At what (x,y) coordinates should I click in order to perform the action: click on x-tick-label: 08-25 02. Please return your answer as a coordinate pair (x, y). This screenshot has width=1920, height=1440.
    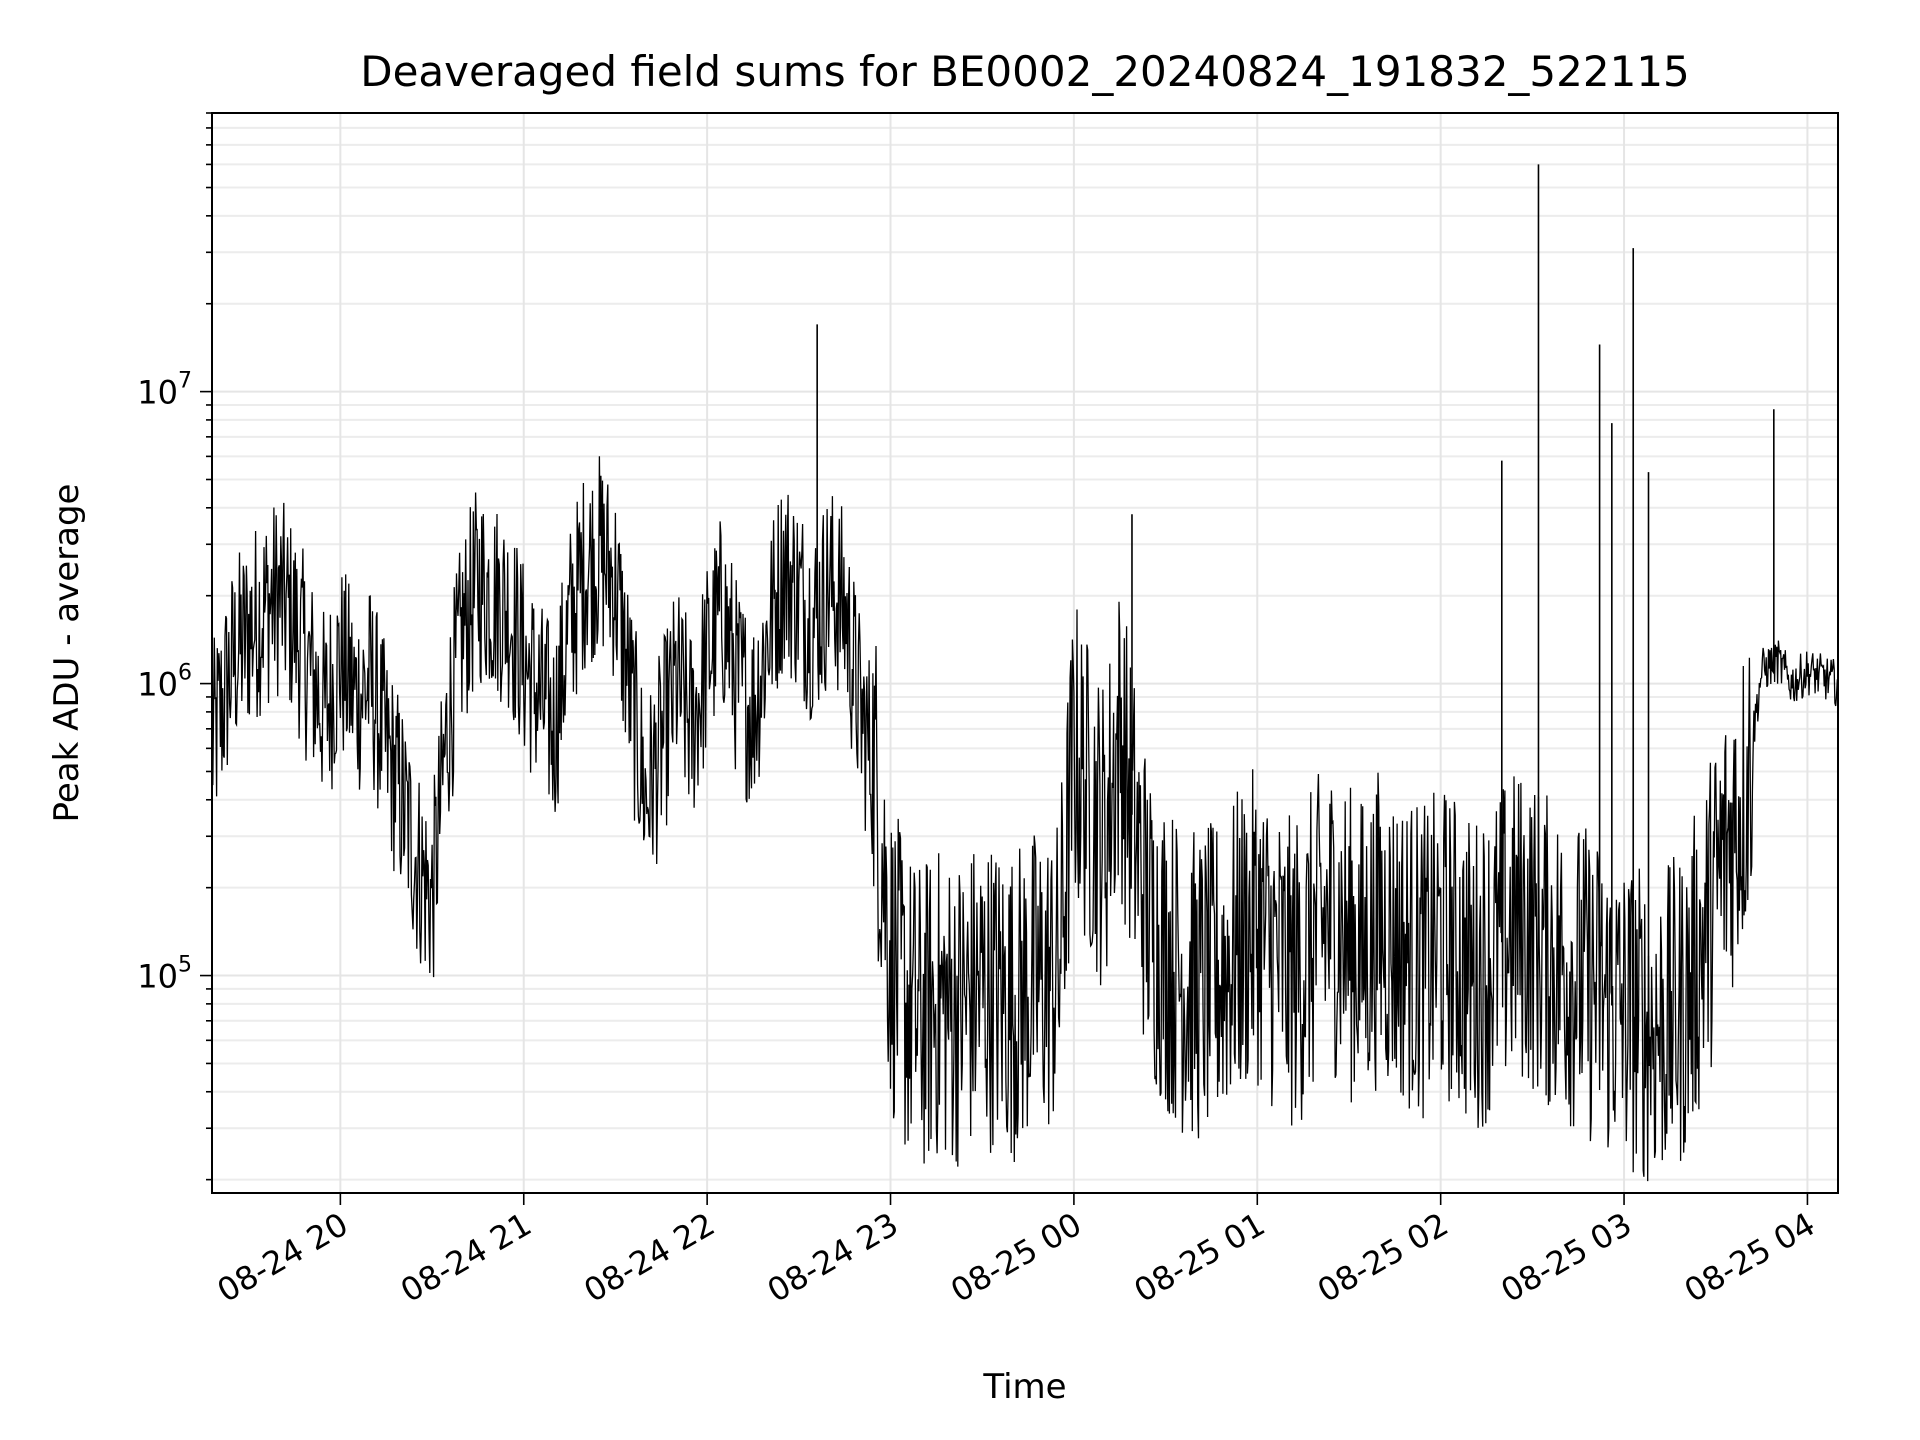
    Looking at the image, I should click on (1383, 1257).